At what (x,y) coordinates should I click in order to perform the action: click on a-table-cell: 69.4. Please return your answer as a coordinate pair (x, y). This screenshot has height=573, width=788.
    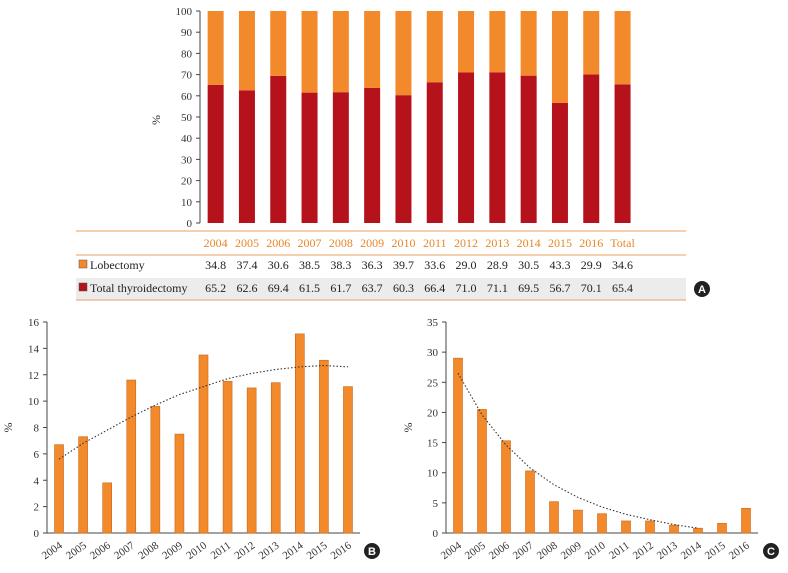
    Looking at the image, I should click on (278, 288).